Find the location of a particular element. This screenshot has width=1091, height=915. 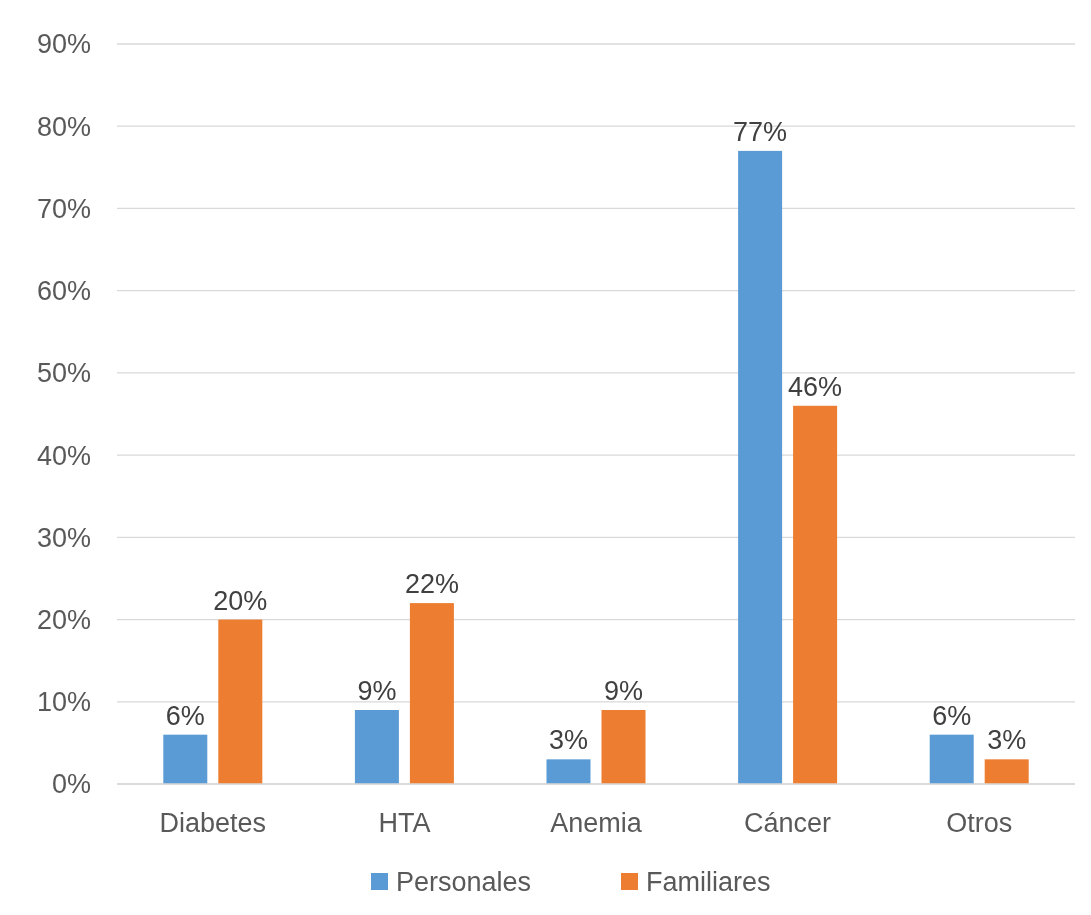

y-tick-label: 40% is located at coordinates (63, 455).